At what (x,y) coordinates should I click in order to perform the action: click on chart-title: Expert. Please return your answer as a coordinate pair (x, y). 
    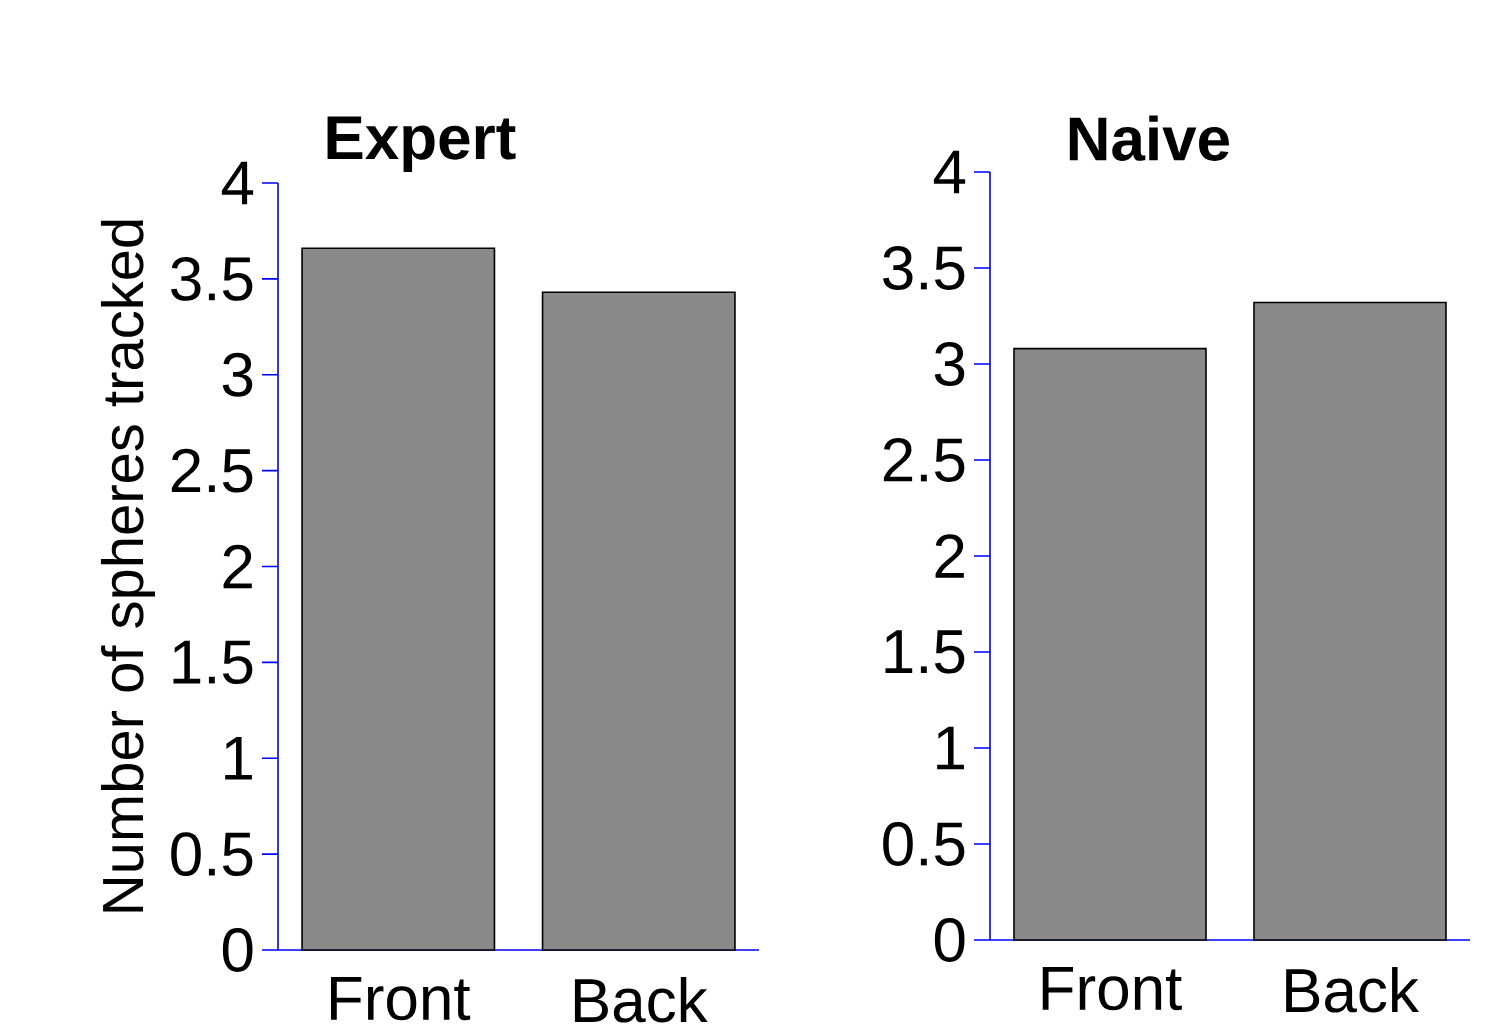
    Looking at the image, I should click on (421, 144).